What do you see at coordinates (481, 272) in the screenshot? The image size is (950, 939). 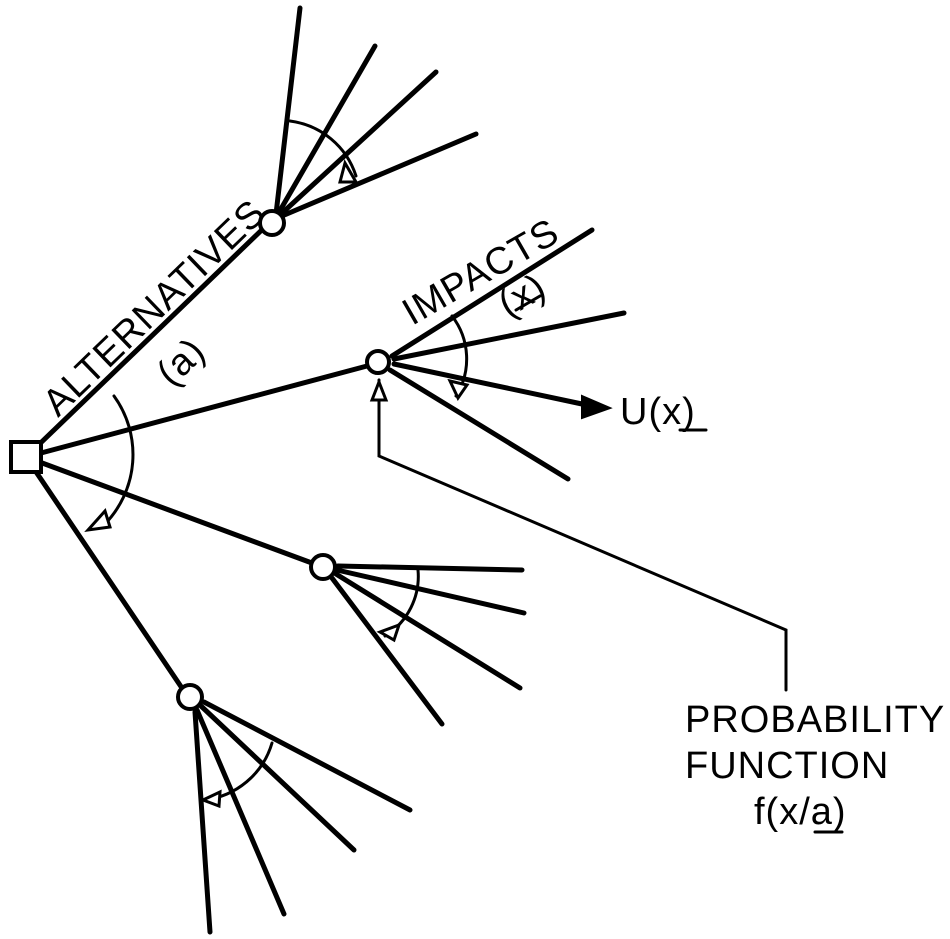 I see `impacts-label: IMPACTS` at bounding box center [481, 272].